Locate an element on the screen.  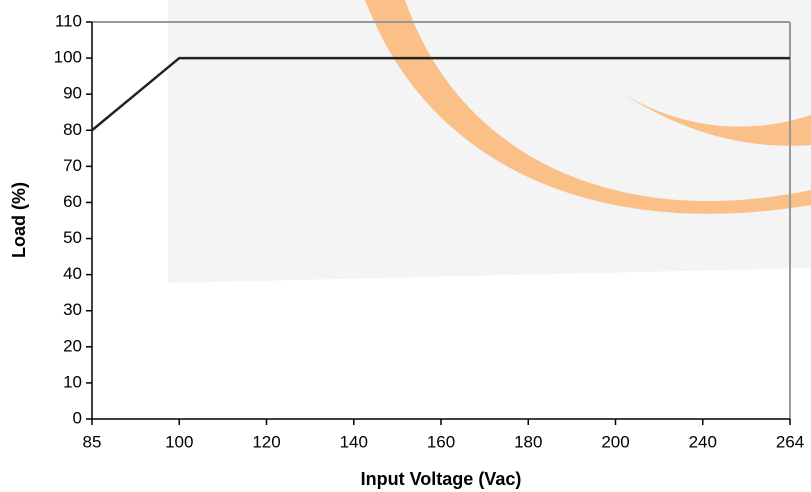
y-axis-title: Load (%) is located at coordinates (19, 220).